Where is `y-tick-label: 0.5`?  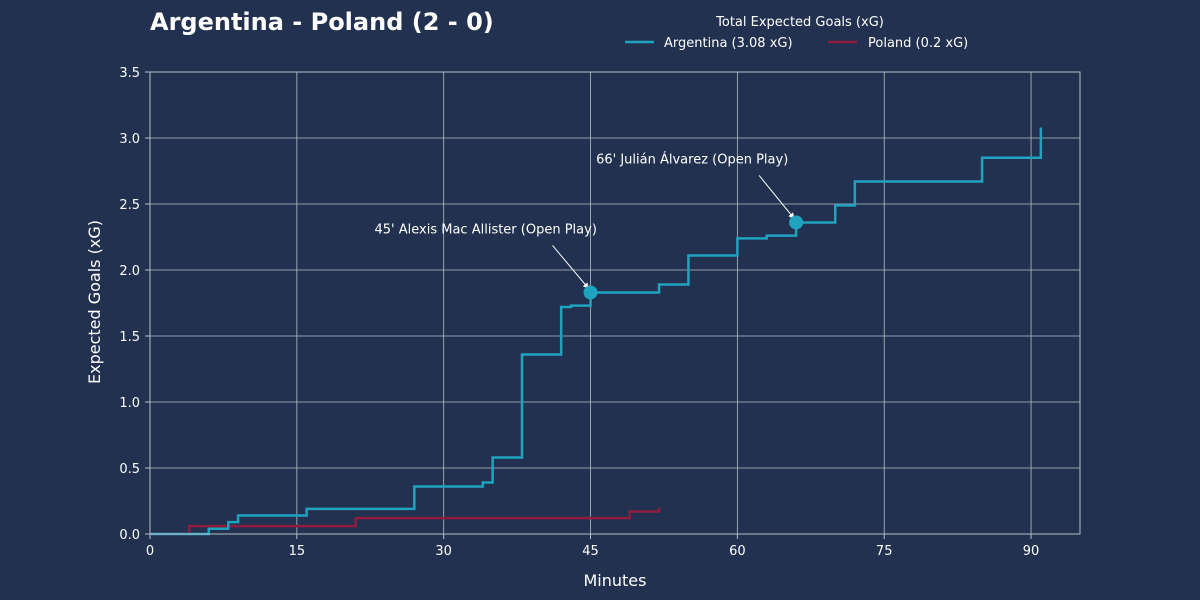 y-tick-label: 0.5 is located at coordinates (129, 469).